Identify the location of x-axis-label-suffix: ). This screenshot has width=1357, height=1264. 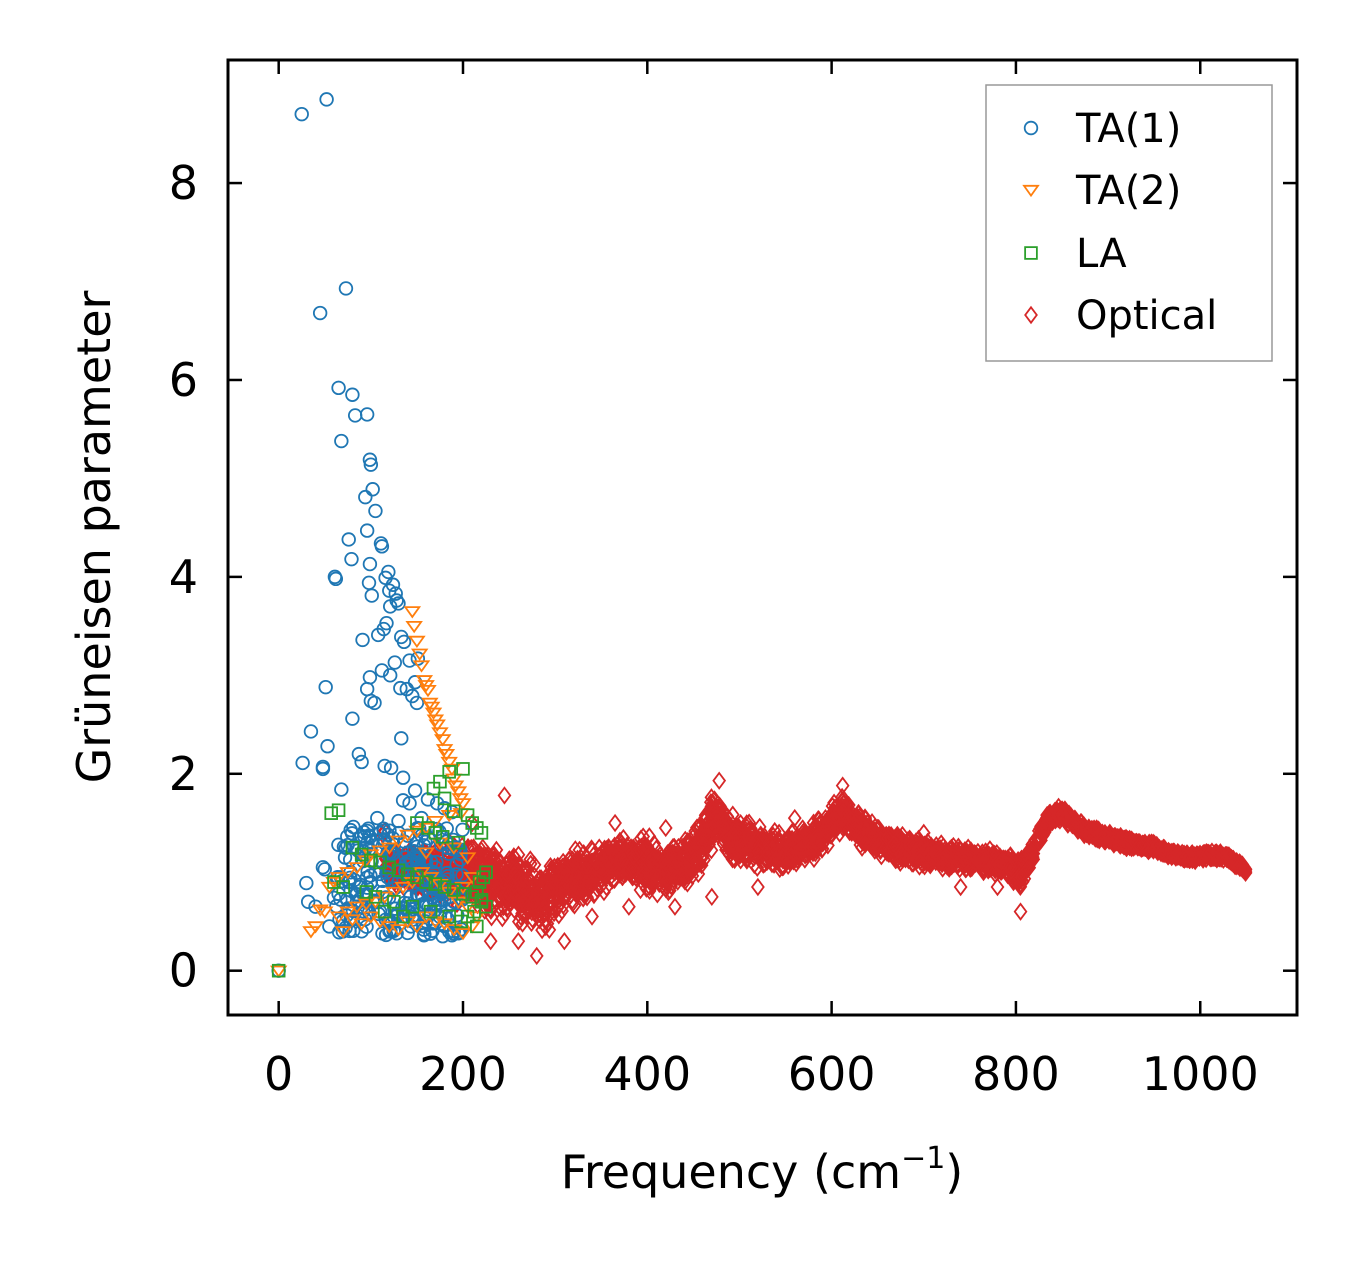
(954, 1172).